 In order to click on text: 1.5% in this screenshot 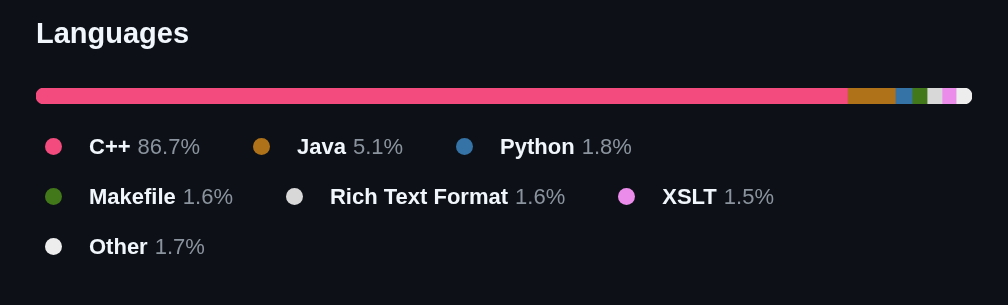, I will do `click(748, 197)`.